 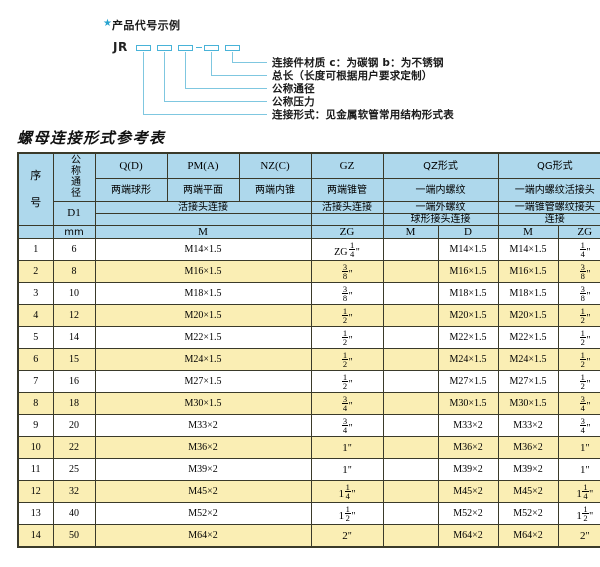 What do you see at coordinates (347, 492) in the screenshot?
I see `cell-gz-zg: 1 1 4 "` at bounding box center [347, 492].